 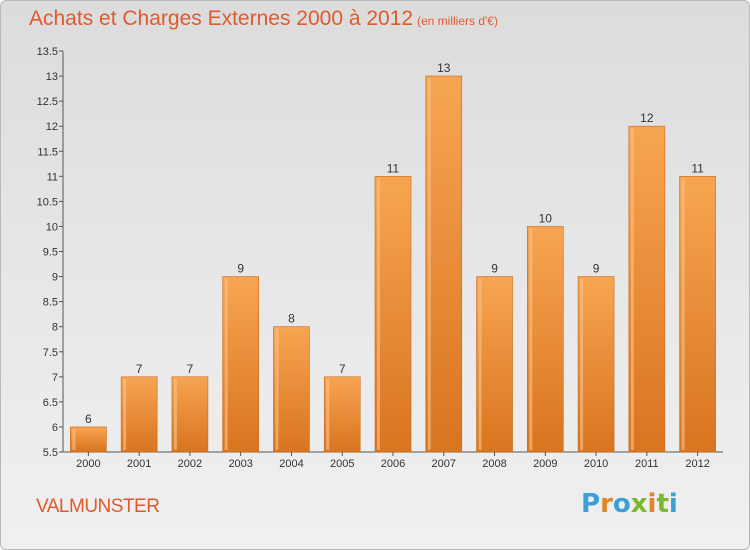 What do you see at coordinates (591, 504) in the screenshot?
I see `logo-letter: P` at bounding box center [591, 504].